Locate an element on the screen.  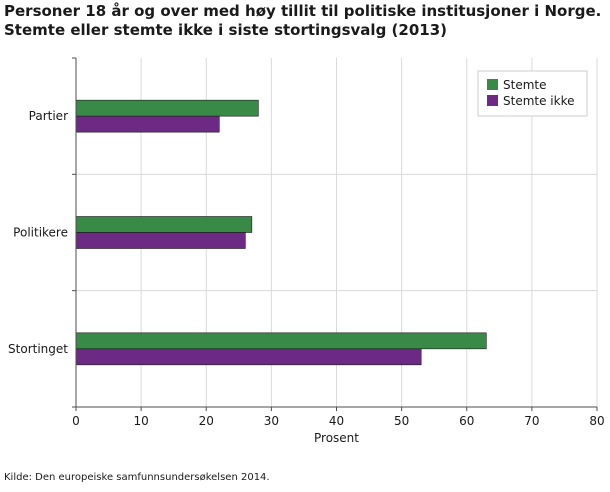
legend-swatch-stemte is located at coordinates (492, 84).